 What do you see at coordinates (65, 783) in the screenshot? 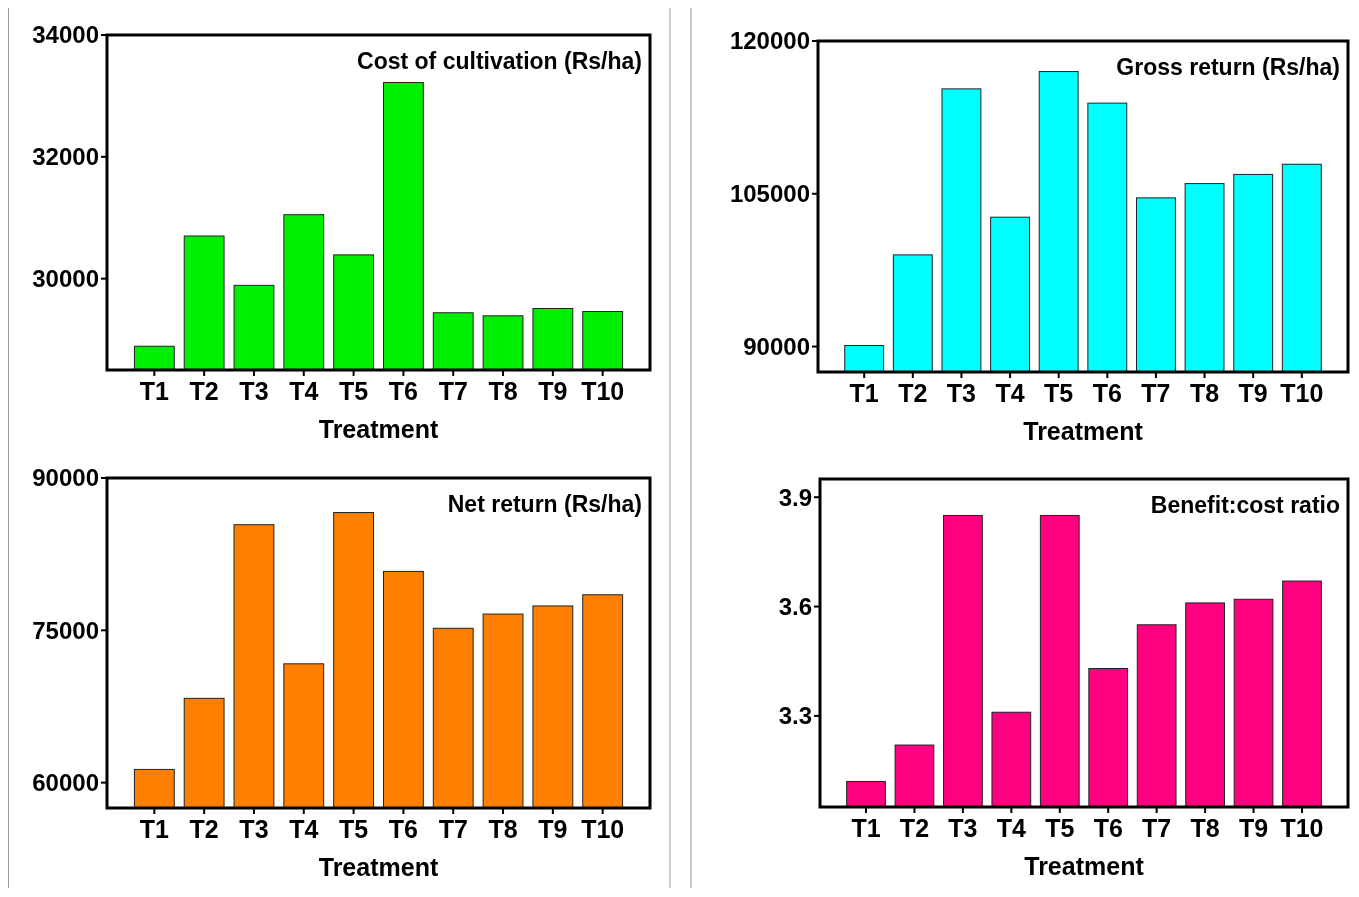
I see `y-tick-label: 60000` at bounding box center [65, 783].